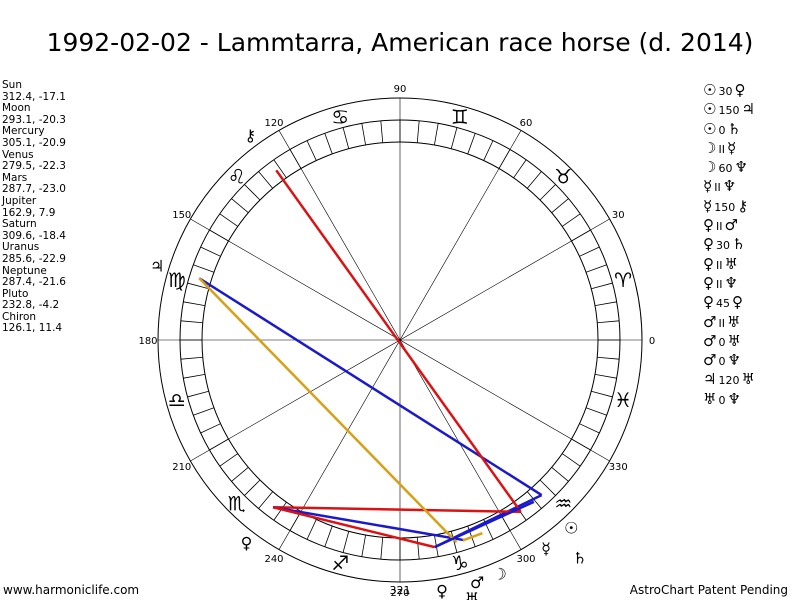  What do you see at coordinates (237, 177) in the screenshot?
I see `zodiac-sign-icon: ♌` at bounding box center [237, 177].